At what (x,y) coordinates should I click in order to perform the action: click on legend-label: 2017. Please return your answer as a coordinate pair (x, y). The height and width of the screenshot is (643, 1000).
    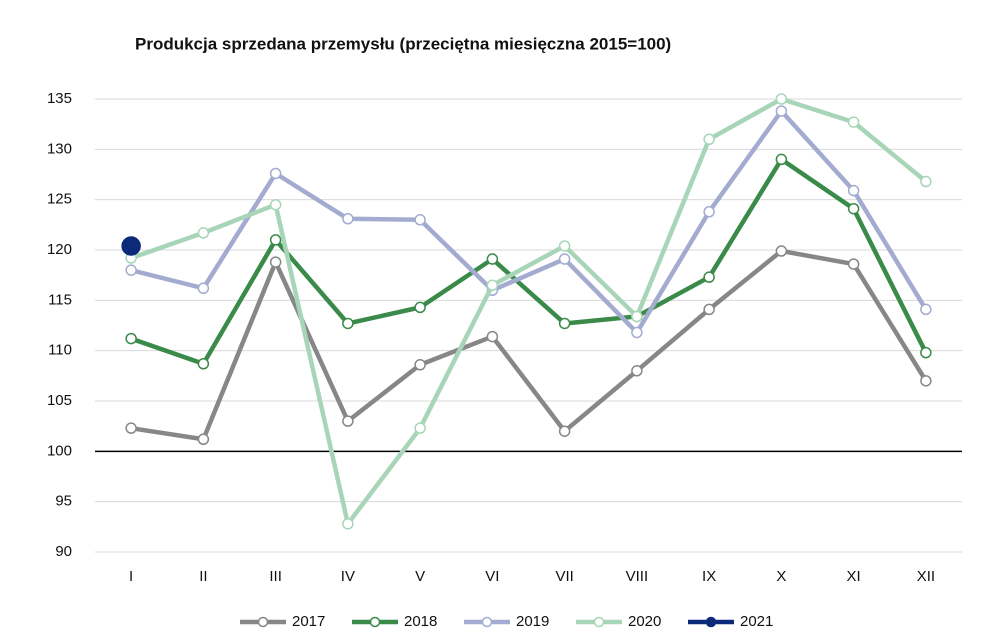
    Looking at the image, I should click on (308, 621).